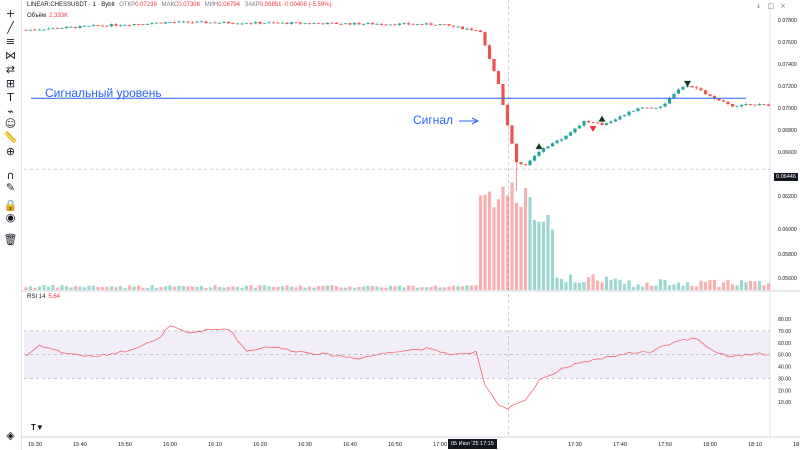 The image size is (800, 450). I want to click on forecast-icon: ⇄, so click(10, 69).